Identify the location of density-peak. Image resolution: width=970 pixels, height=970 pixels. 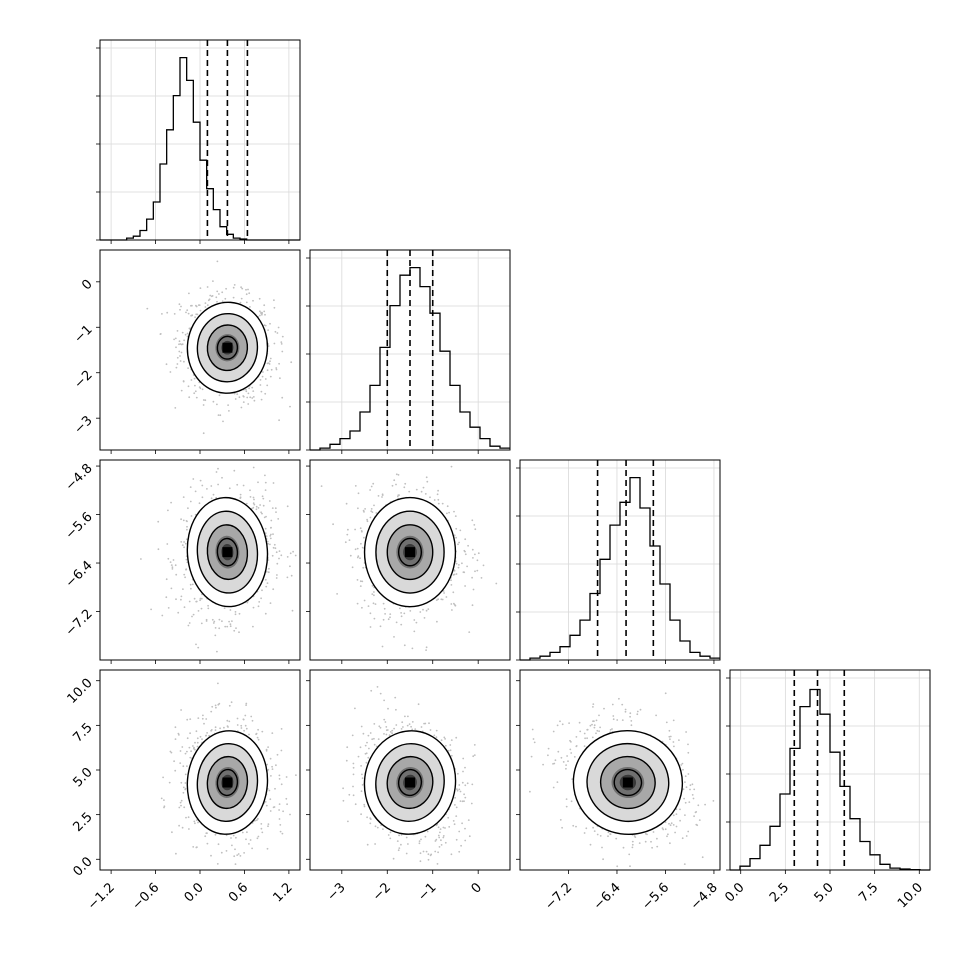
(227, 552).